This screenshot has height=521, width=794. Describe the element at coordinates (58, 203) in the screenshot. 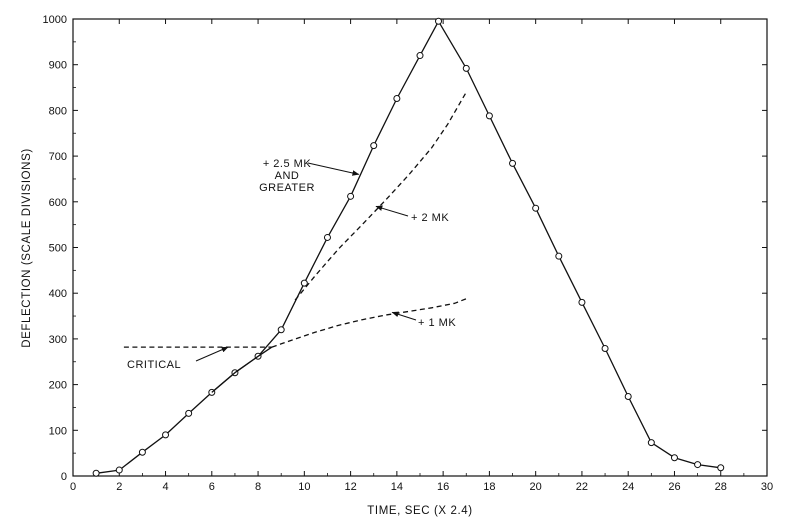

I see `y-tick-label: 600` at that location.